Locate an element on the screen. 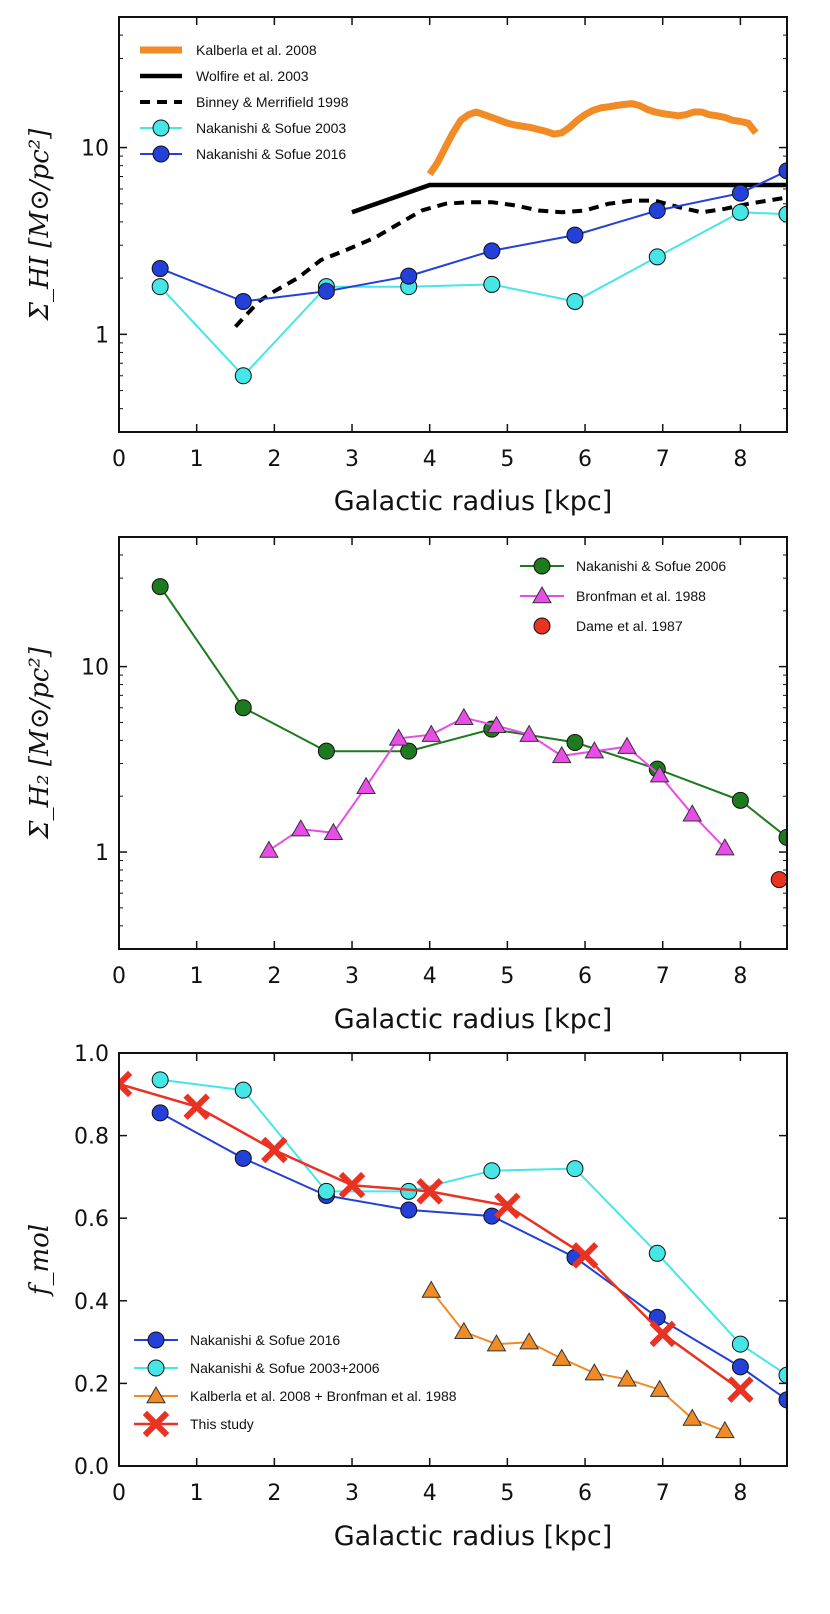  y-tick-label: 0.2 is located at coordinates (91, 1384).